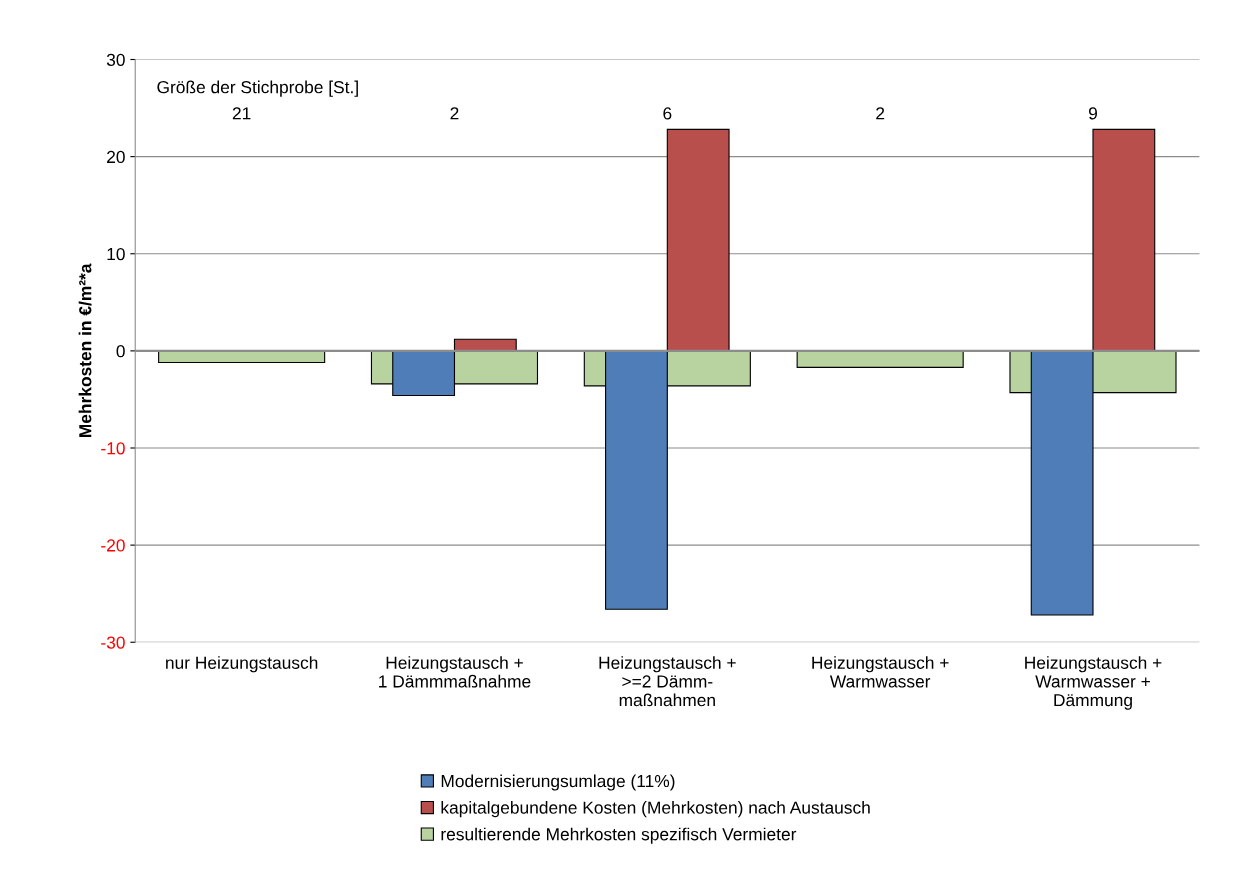  I want to click on x-tick-label: nur Heizungstausch, so click(242, 664).